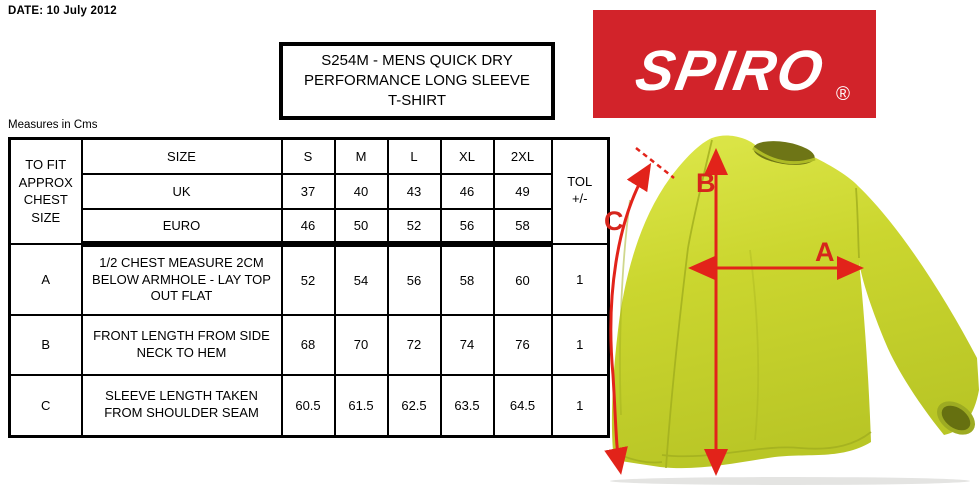 The height and width of the screenshot is (487, 979). Describe the element at coordinates (361, 279) in the screenshot. I see `a-val-m: 54` at that location.